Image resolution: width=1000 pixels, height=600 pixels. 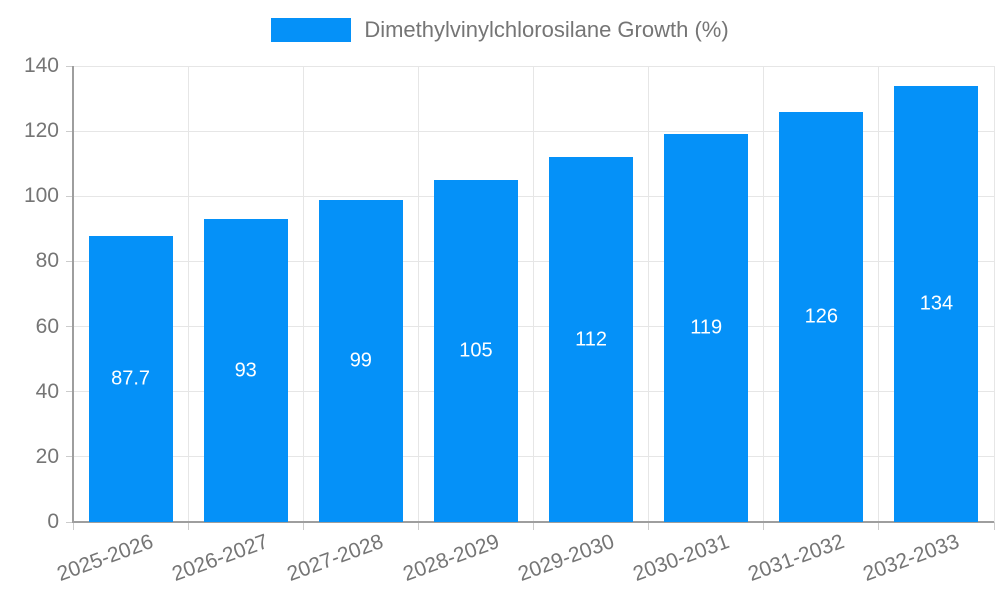 I want to click on bar-2032-2033: 134, so click(x=936, y=303).